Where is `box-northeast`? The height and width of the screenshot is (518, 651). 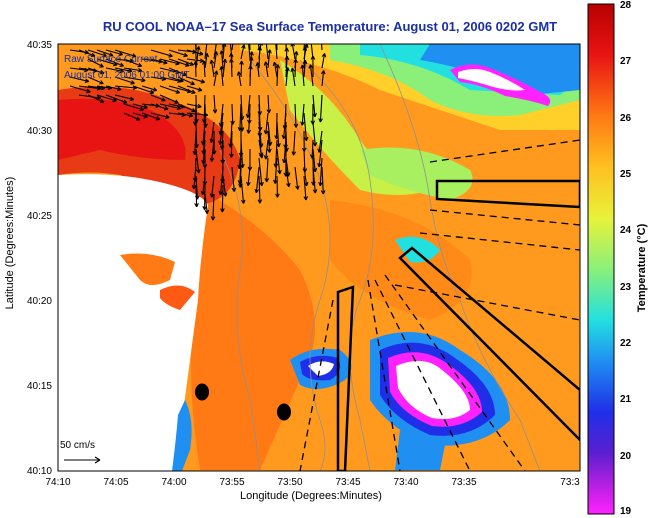
box-northeast is located at coordinates (507, 194).